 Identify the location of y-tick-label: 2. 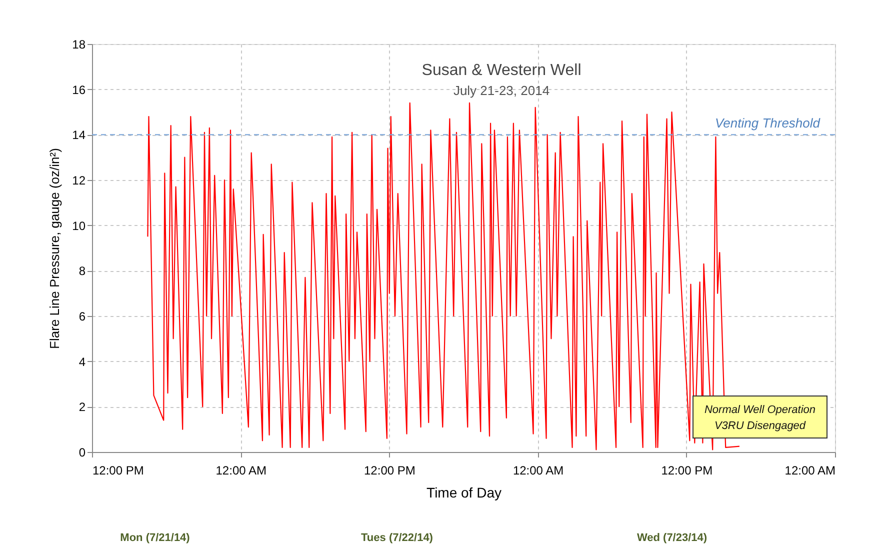
(82, 407).